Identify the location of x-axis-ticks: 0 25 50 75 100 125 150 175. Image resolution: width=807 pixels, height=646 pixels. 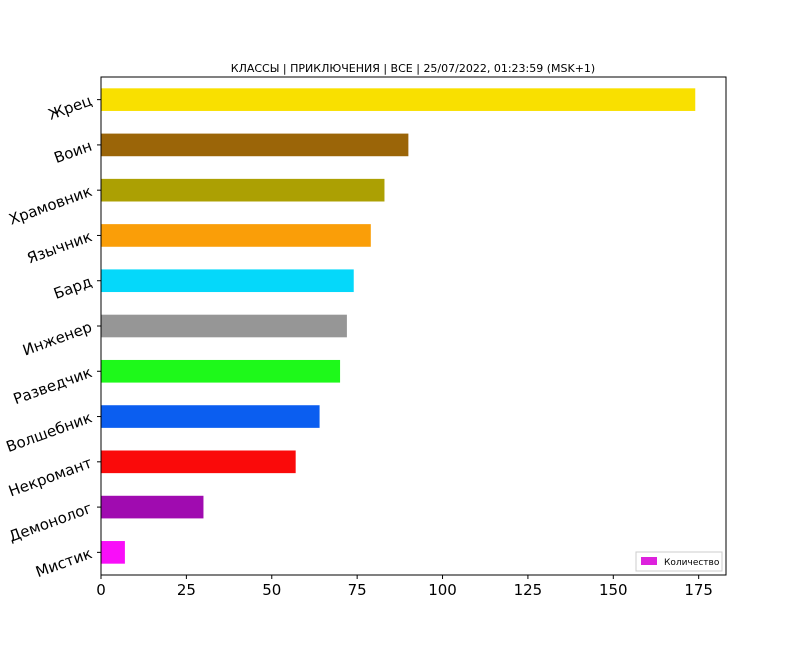
(404, 587).